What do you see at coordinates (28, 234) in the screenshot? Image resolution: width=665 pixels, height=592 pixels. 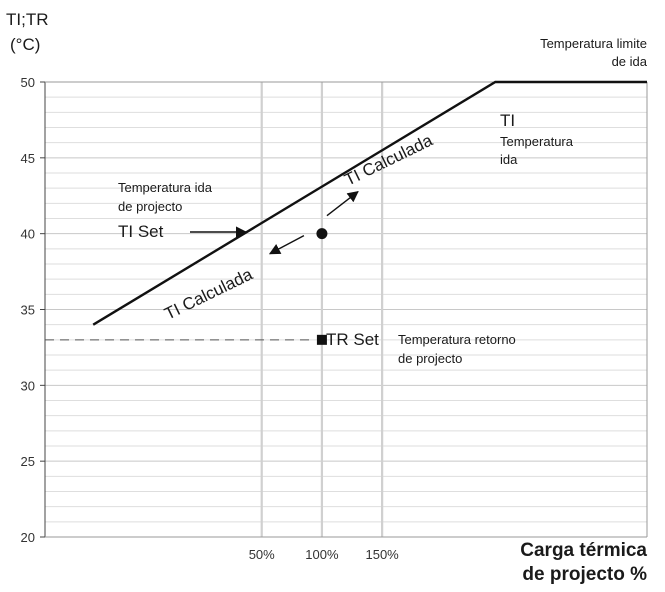 I see `y-tick-label: 40` at bounding box center [28, 234].